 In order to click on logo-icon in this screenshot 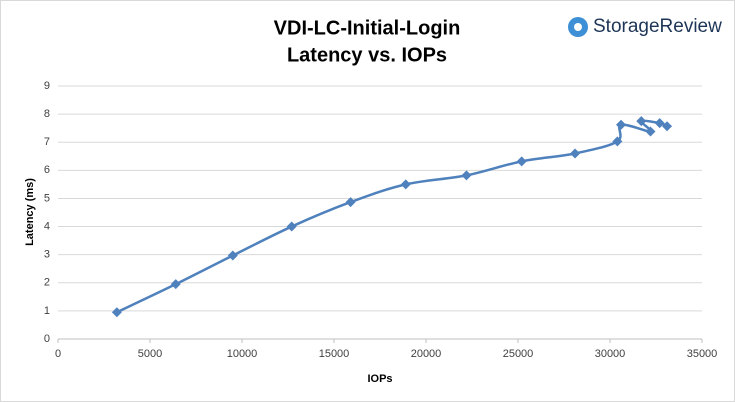, I will do `click(578, 27)`.